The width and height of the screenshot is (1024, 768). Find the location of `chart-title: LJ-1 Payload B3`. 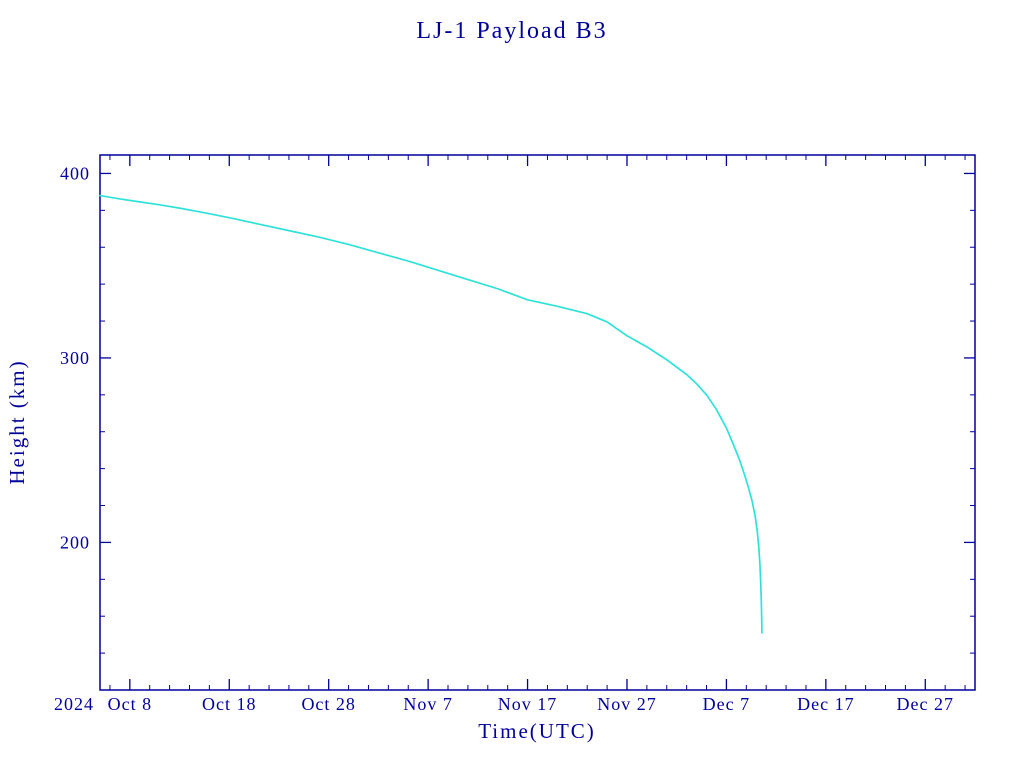

chart-title: LJ-1 Payload B3 is located at coordinates (511, 31).